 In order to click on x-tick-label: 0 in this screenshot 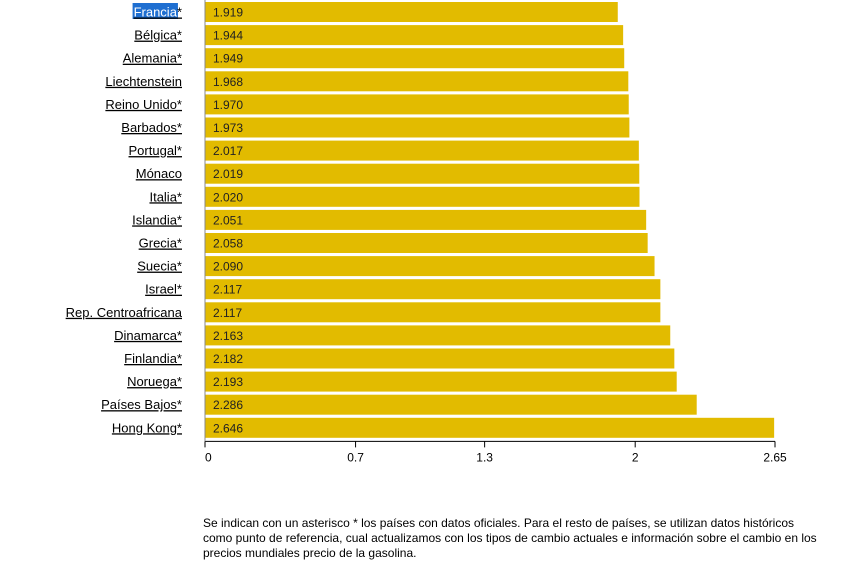, I will do `click(208, 457)`.